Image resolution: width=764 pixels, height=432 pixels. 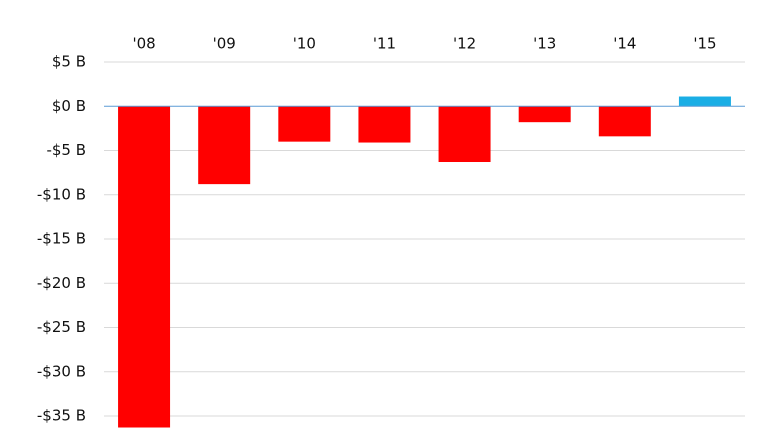 What do you see at coordinates (61, 239) in the screenshot?
I see `y-tick-label: -$15 B` at bounding box center [61, 239].